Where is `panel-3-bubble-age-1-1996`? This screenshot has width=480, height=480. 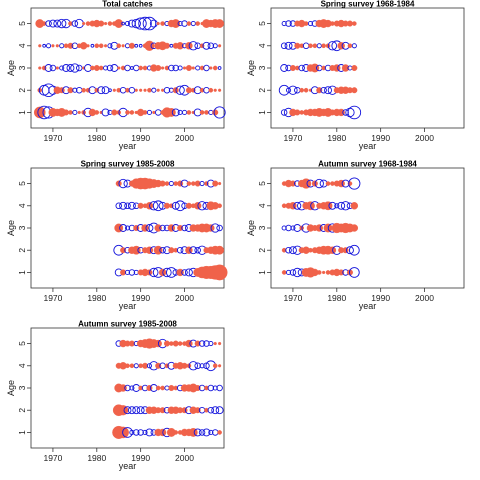
panel-3-bubble-age-1-1996 is located at coordinates (167, 272).